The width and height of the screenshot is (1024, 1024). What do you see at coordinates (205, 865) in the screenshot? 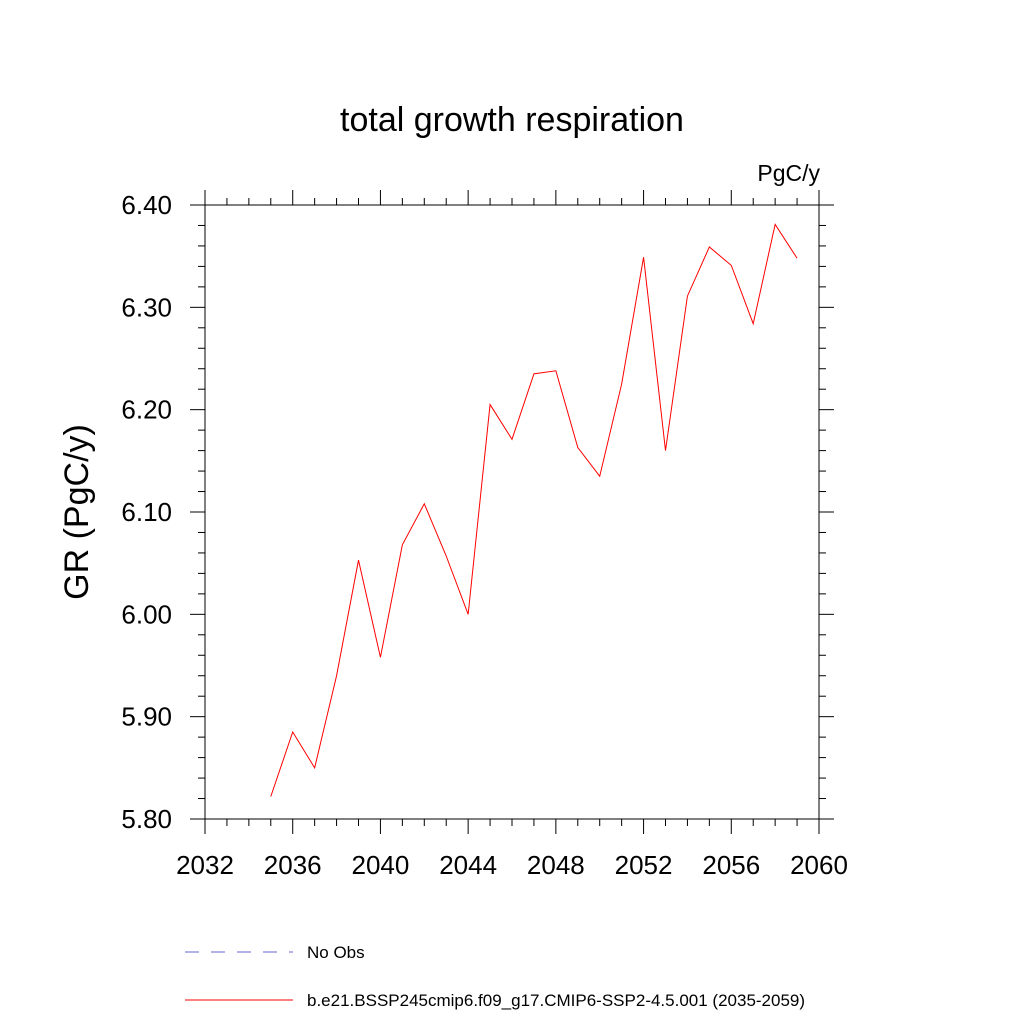
I see `x-tick-label: 2032` at bounding box center [205, 865].